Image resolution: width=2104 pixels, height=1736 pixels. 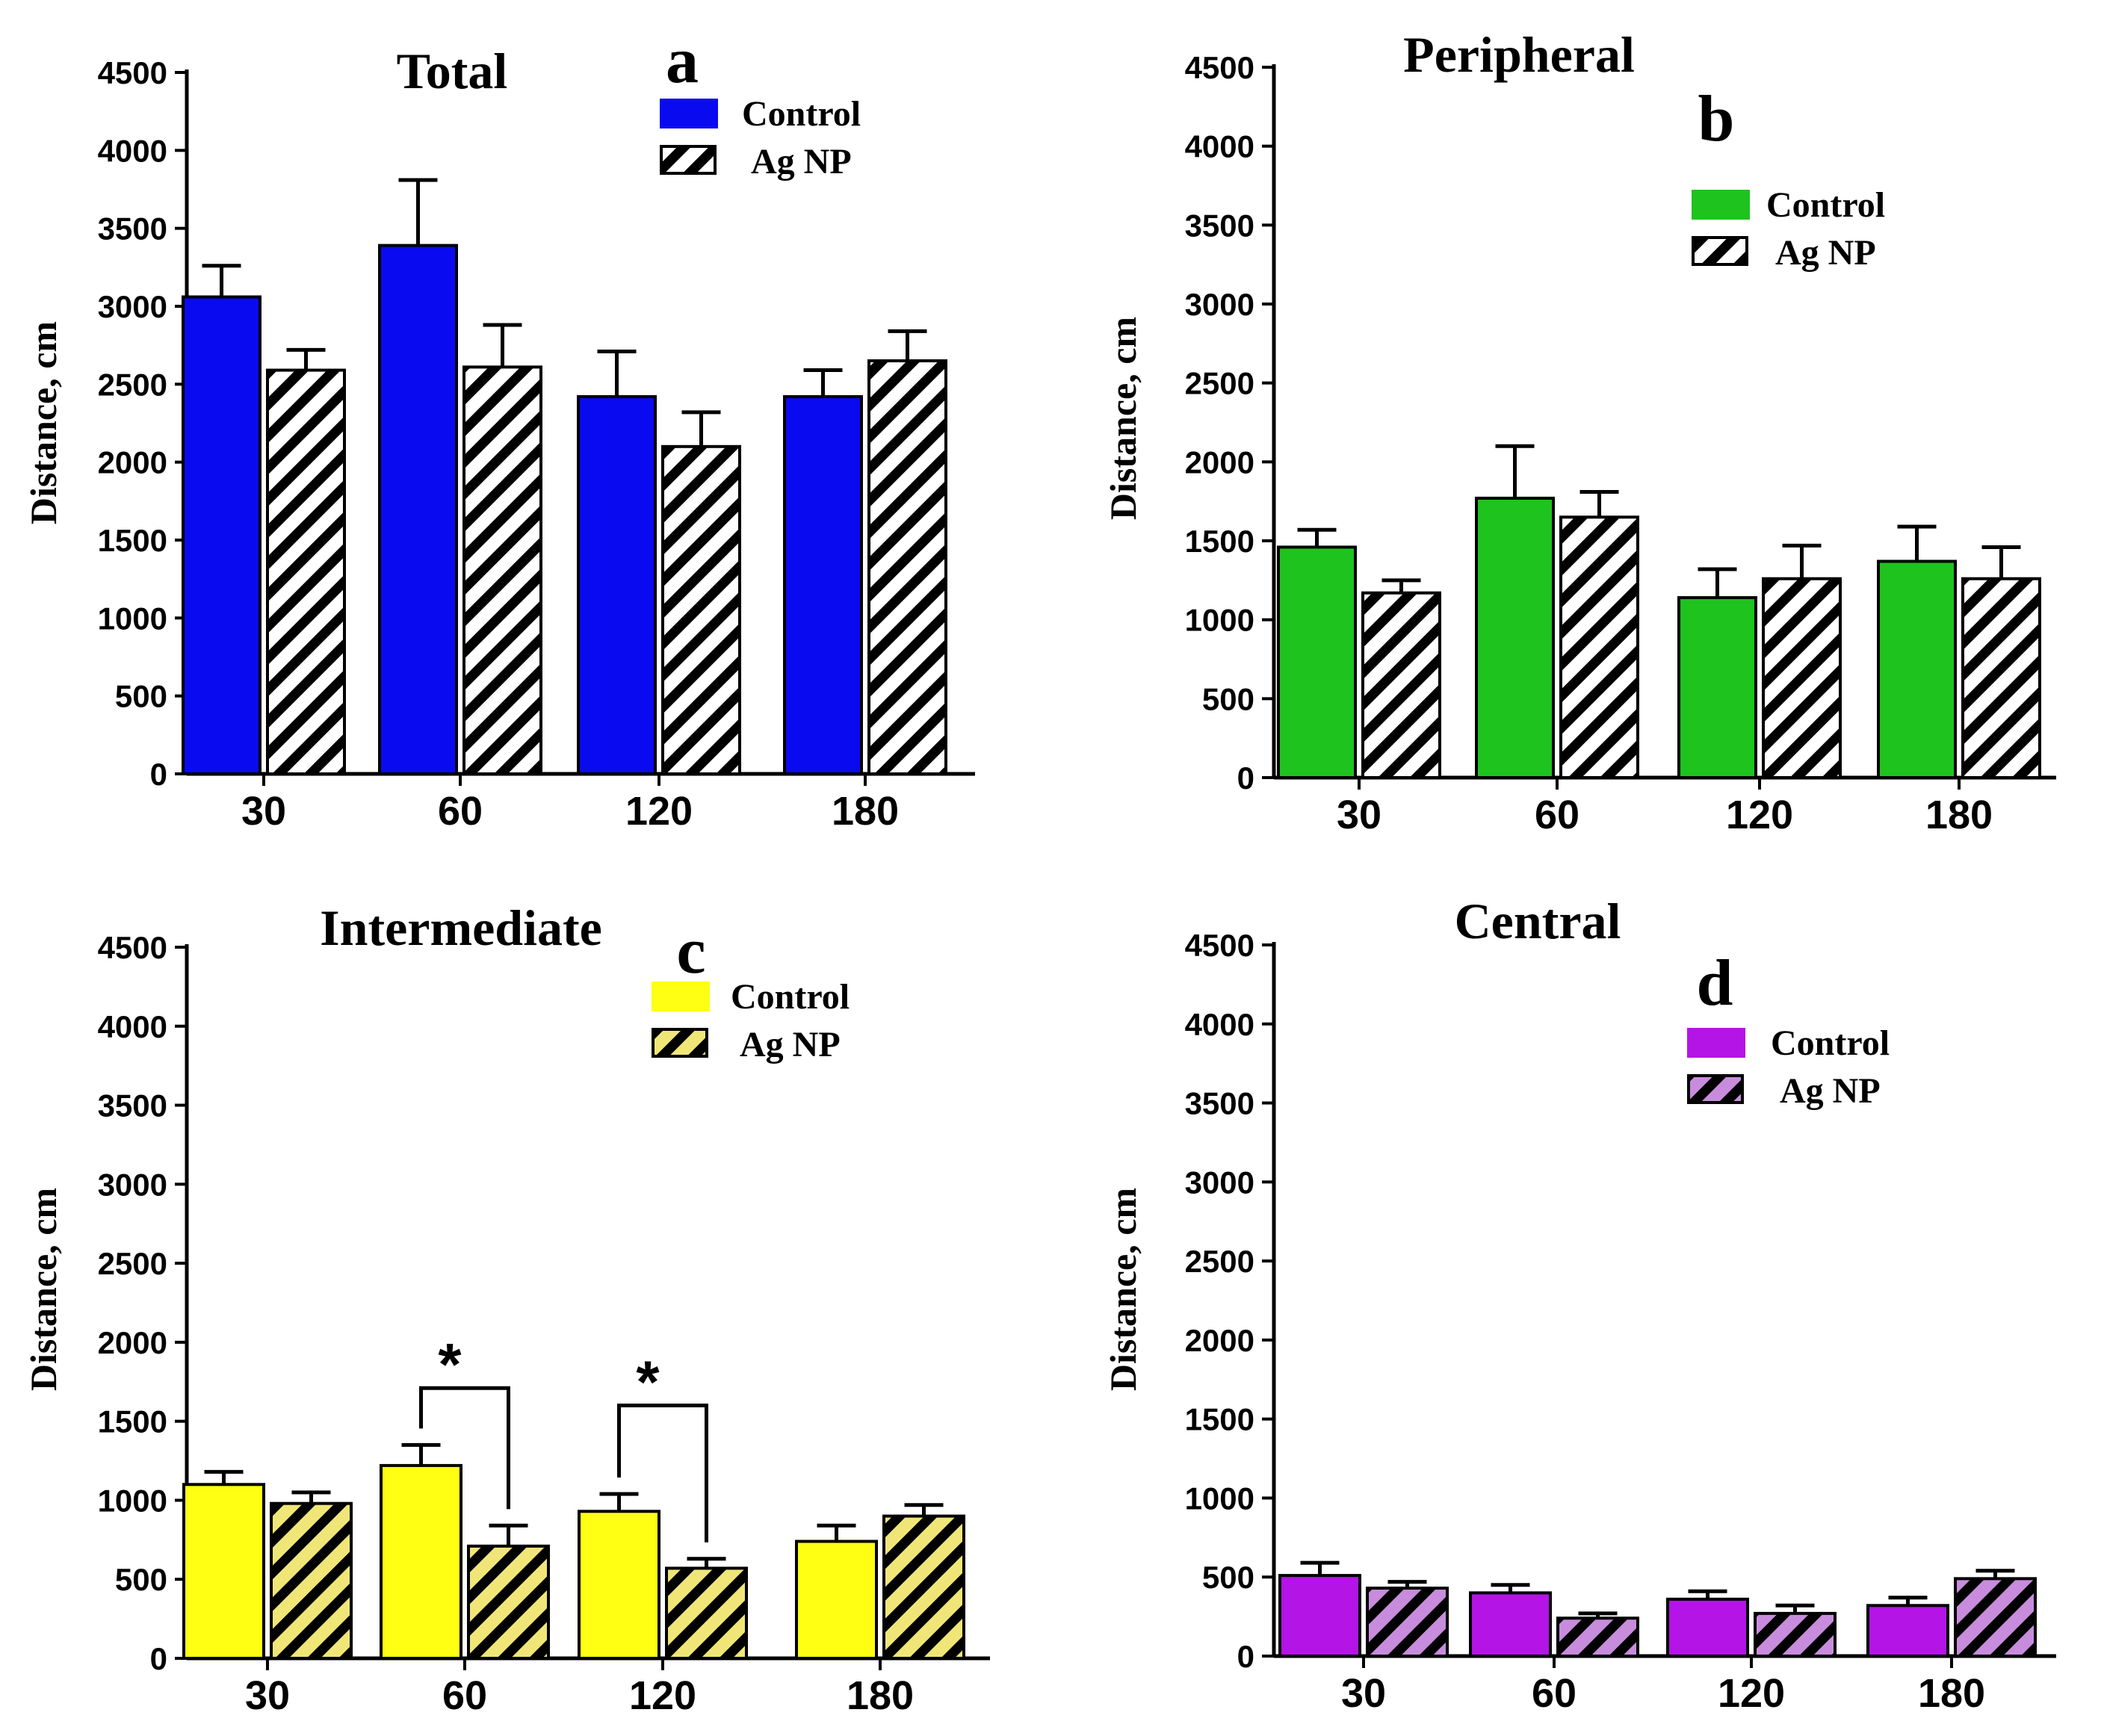 I want to click on panel-letter: d, so click(x=1715, y=983).